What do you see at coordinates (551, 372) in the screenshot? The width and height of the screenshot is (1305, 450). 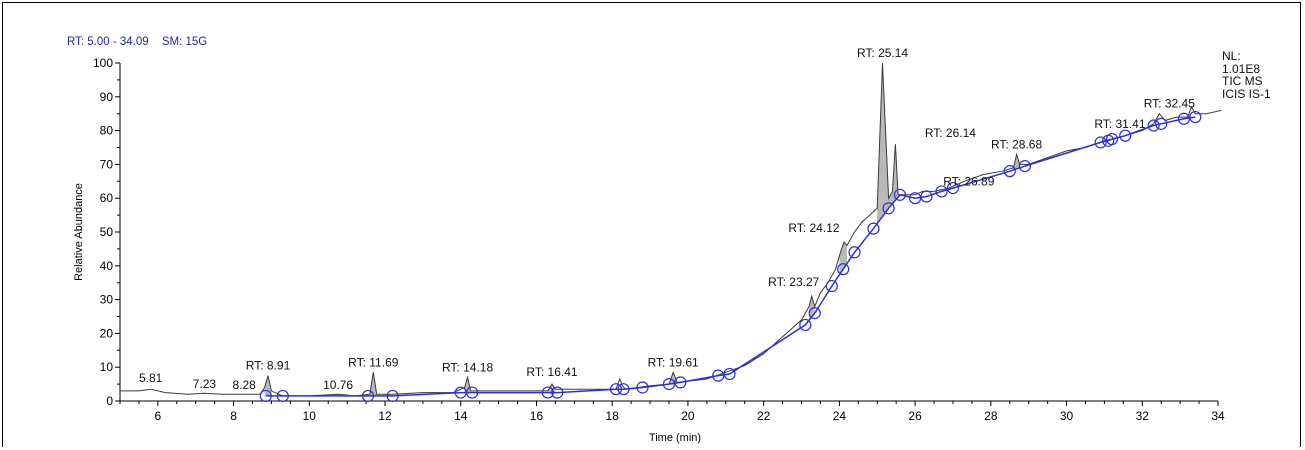 I see `peak-label: RT: 16.41` at bounding box center [551, 372].